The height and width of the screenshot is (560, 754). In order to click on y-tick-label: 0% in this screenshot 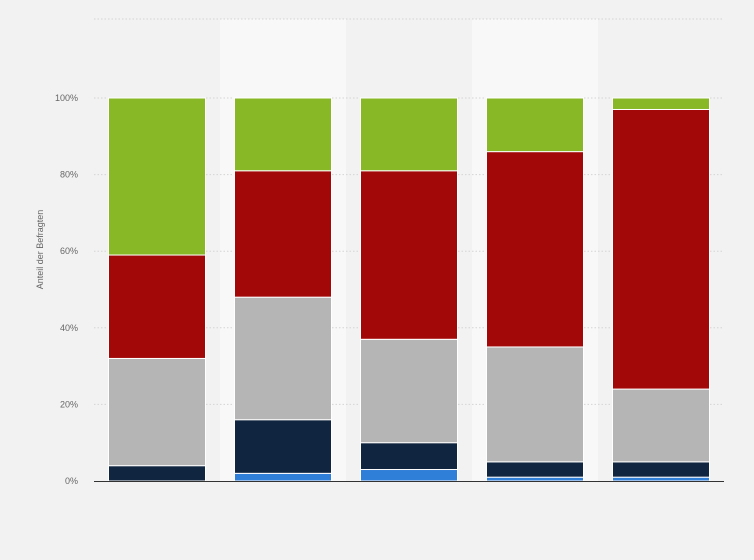, I will do `click(71, 481)`.